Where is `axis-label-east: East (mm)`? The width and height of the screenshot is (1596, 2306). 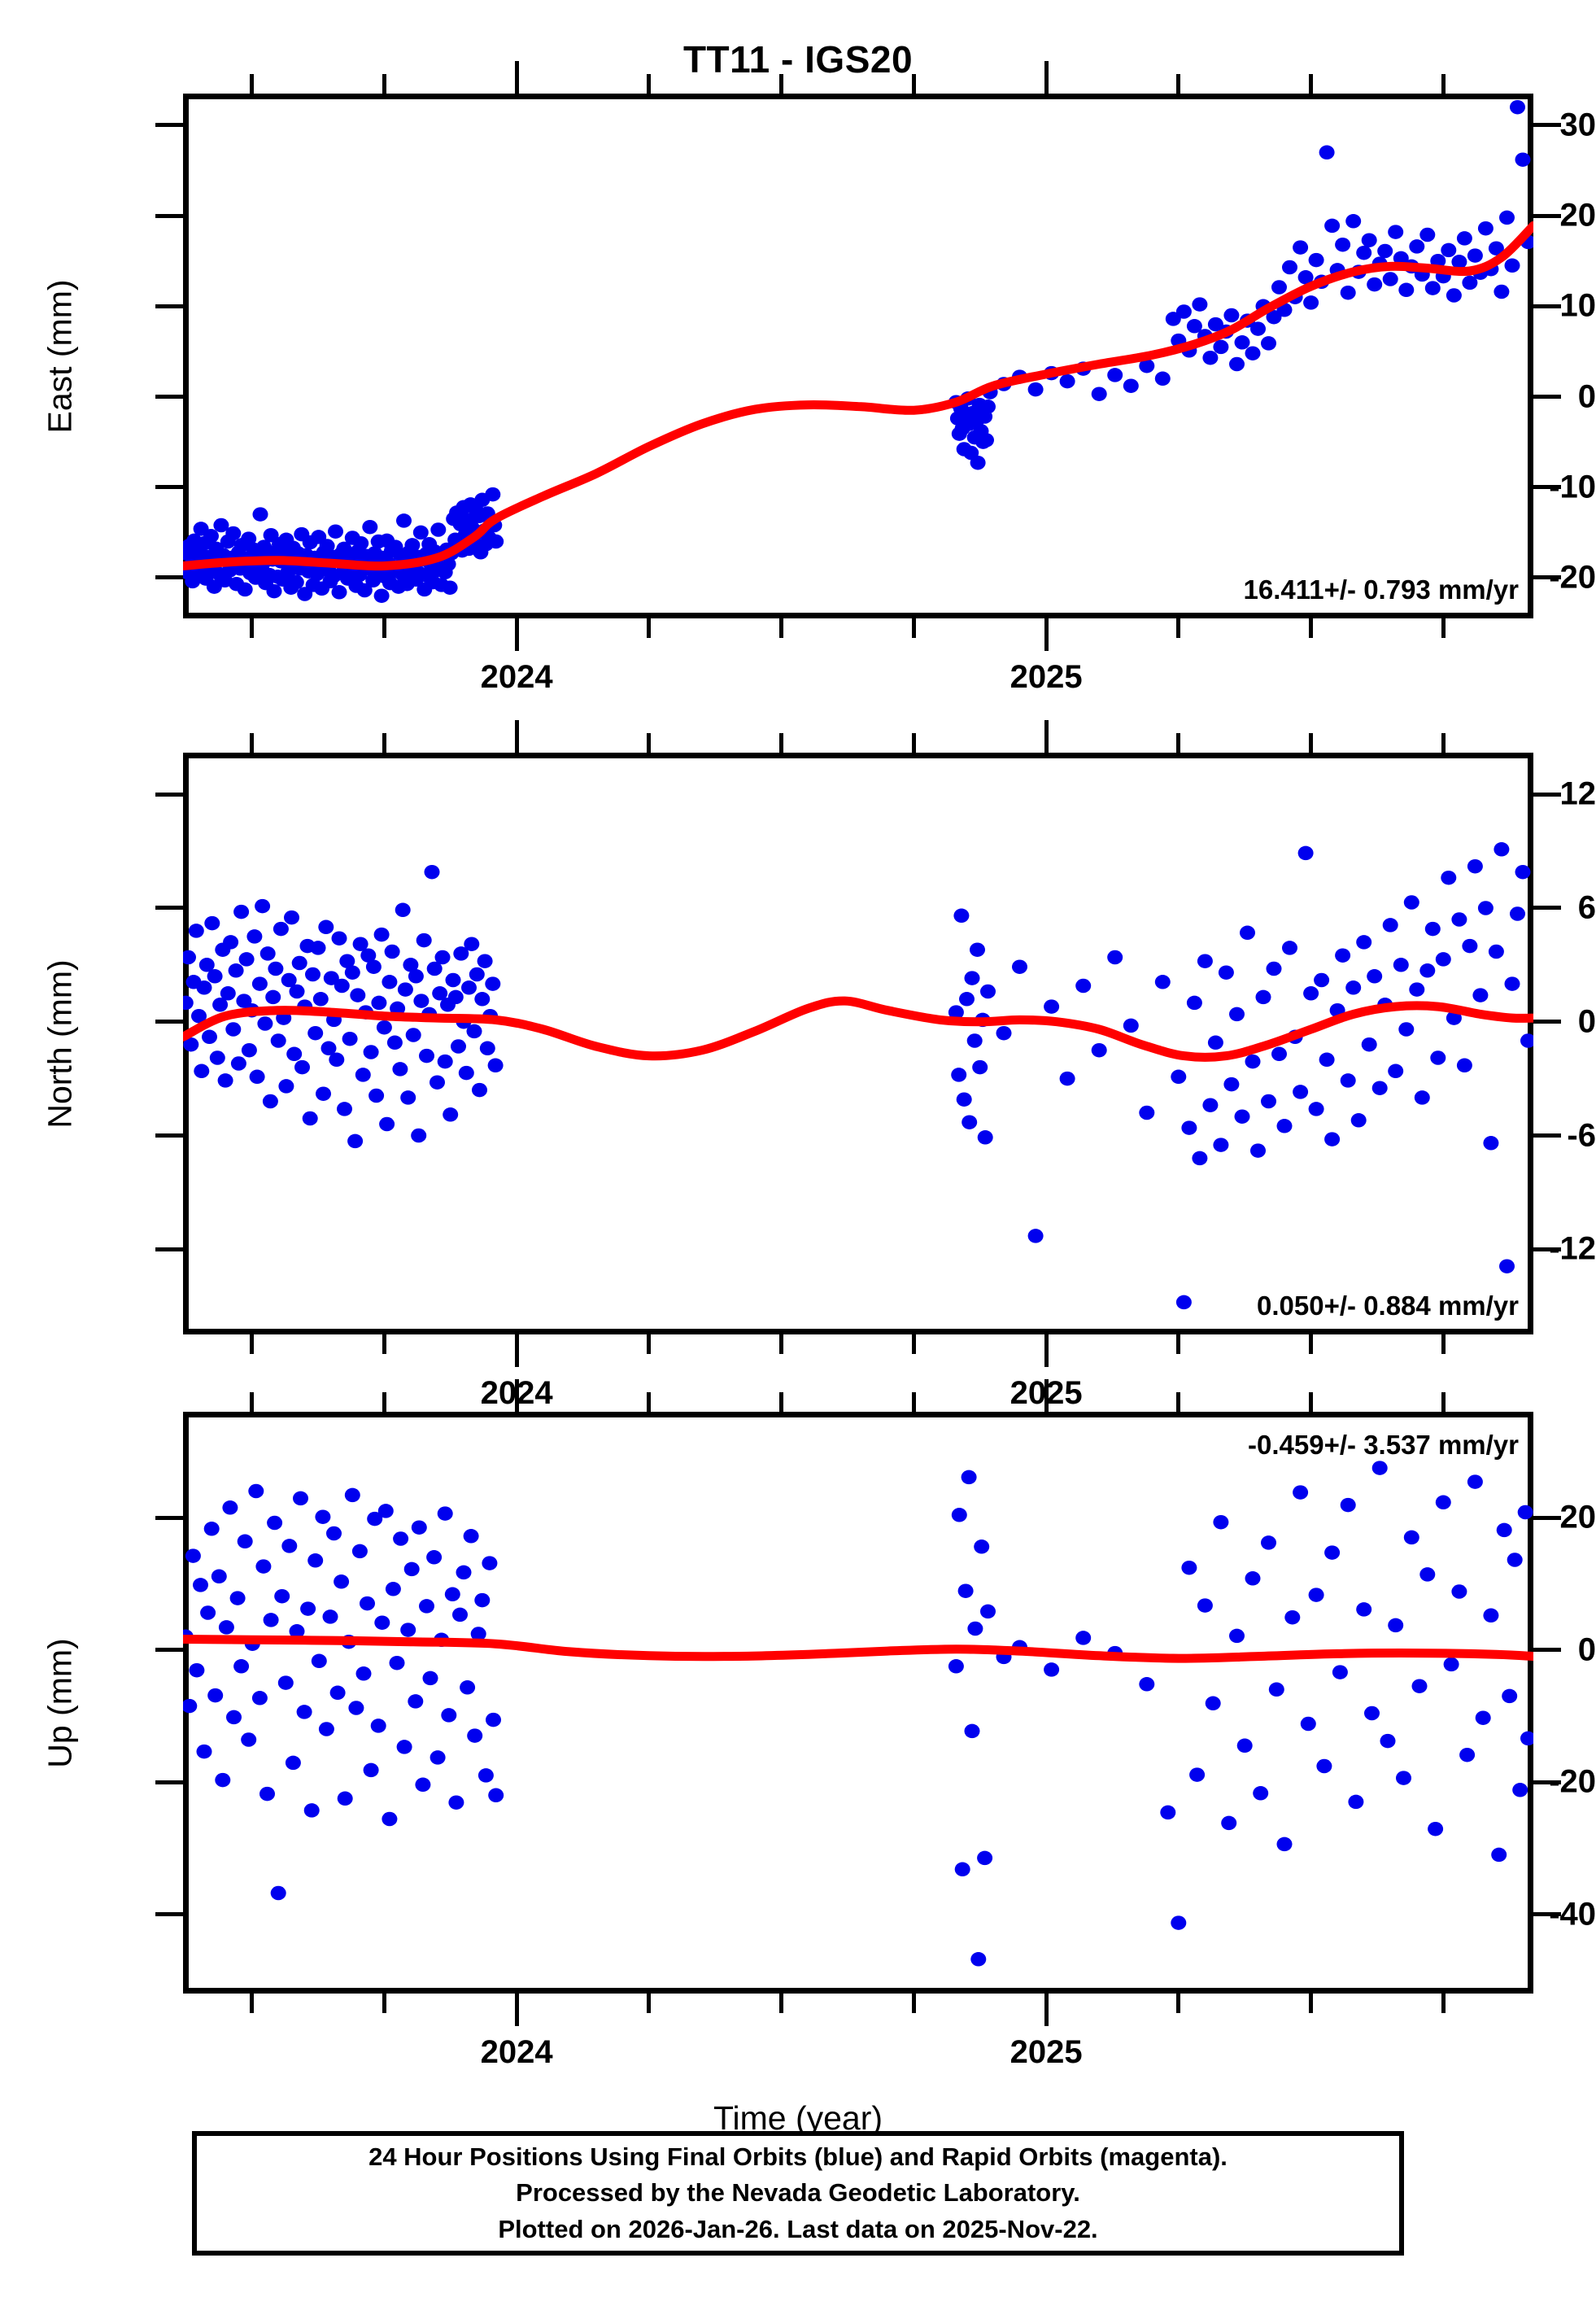 axis-label-east: East (mm) is located at coordinates (60, 356).